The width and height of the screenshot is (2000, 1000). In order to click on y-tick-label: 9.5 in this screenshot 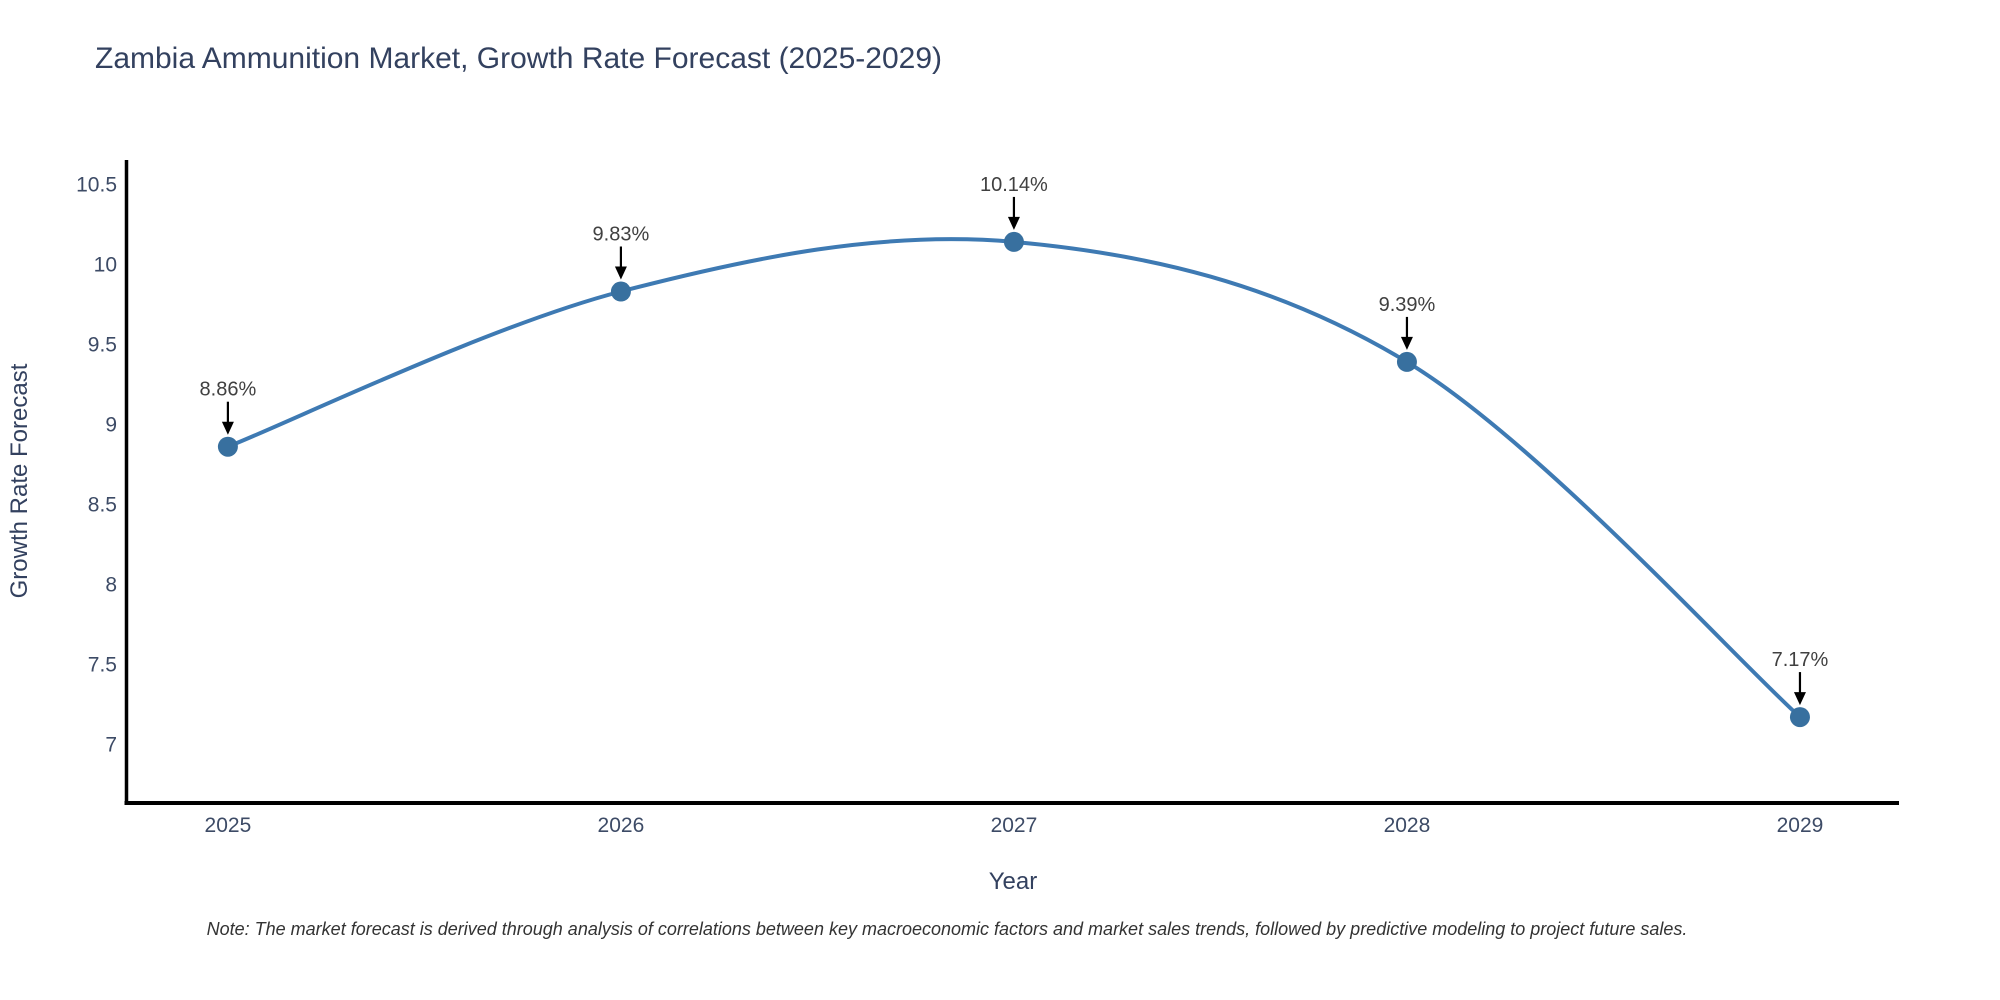, I will do `click(102, 344)`.